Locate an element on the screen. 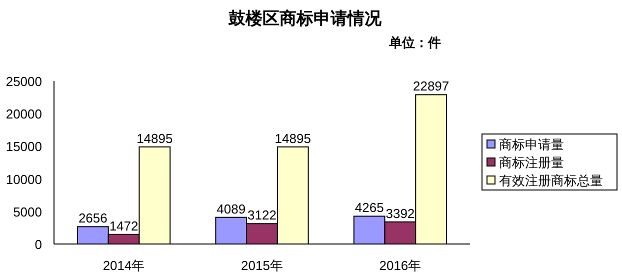 The image size is (622, 279). data-label: 4089 is located at coordinates (231, 208).